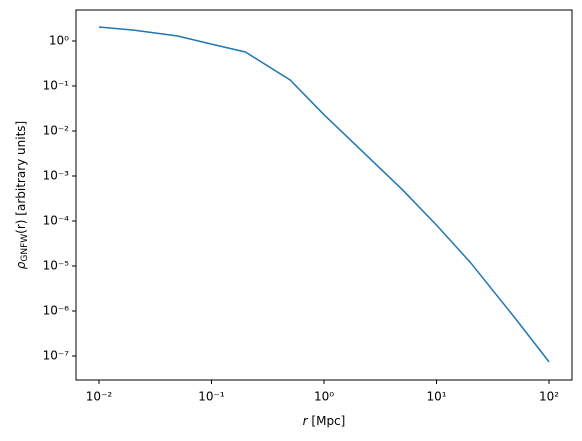 This screenshot has width=582, height=441. What do you see at coordinates (56, 311) in the screenshot?
I see `y-tick-label: 10⁻⁶` at bounding box center [56, 311].